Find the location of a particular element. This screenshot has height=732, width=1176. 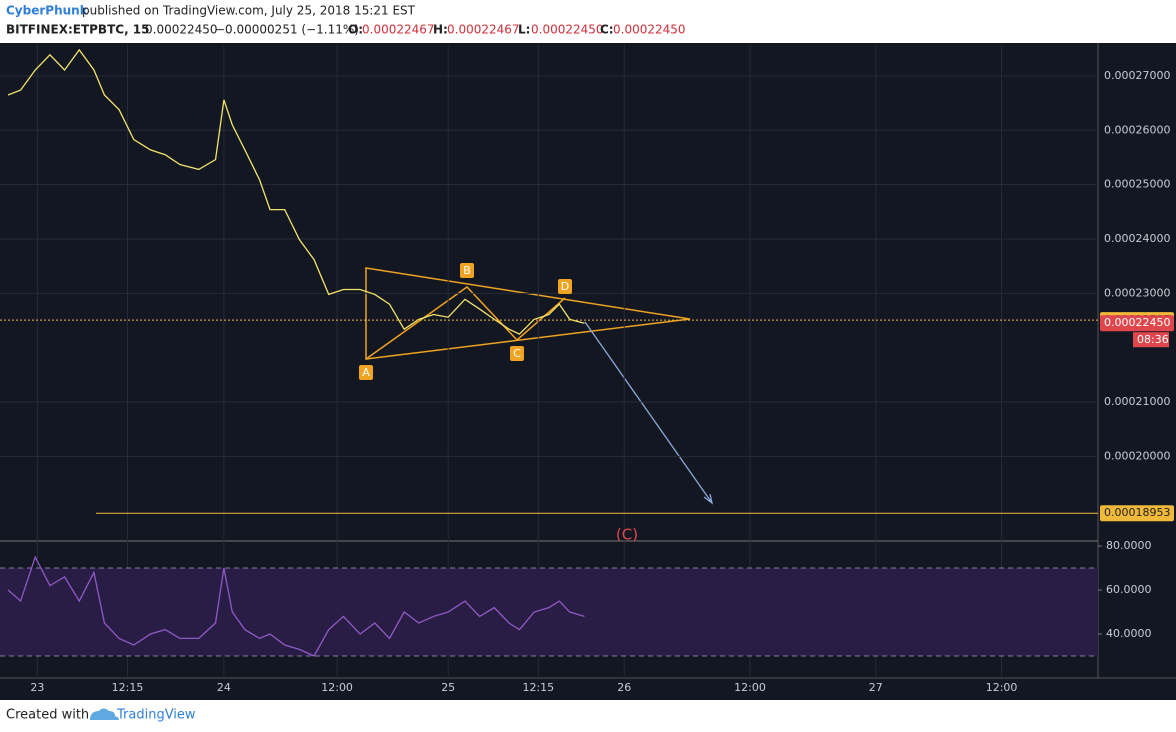

rsi-tick-label: 60.0000 is located at coordinates (1129, 589).